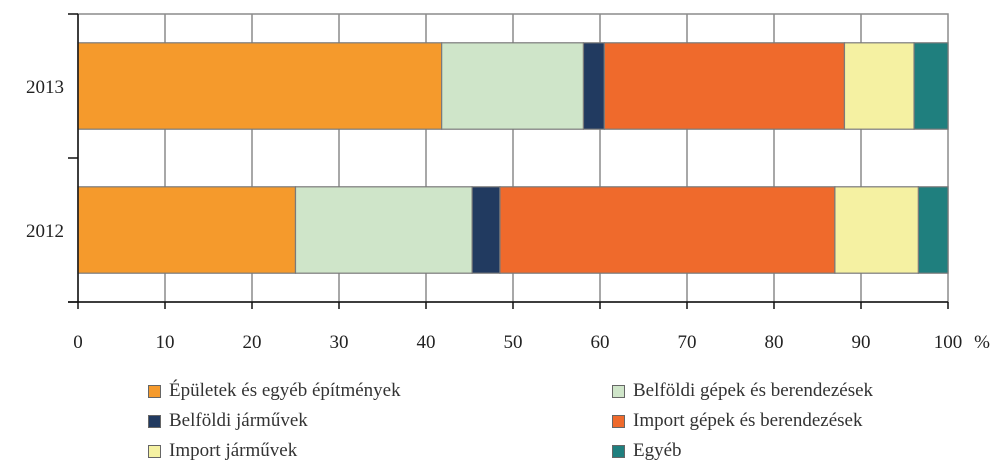 The width and height of the screenshot is (1000, 466). I want to click on legend-item-4: Import járművek, so click(222, 451).